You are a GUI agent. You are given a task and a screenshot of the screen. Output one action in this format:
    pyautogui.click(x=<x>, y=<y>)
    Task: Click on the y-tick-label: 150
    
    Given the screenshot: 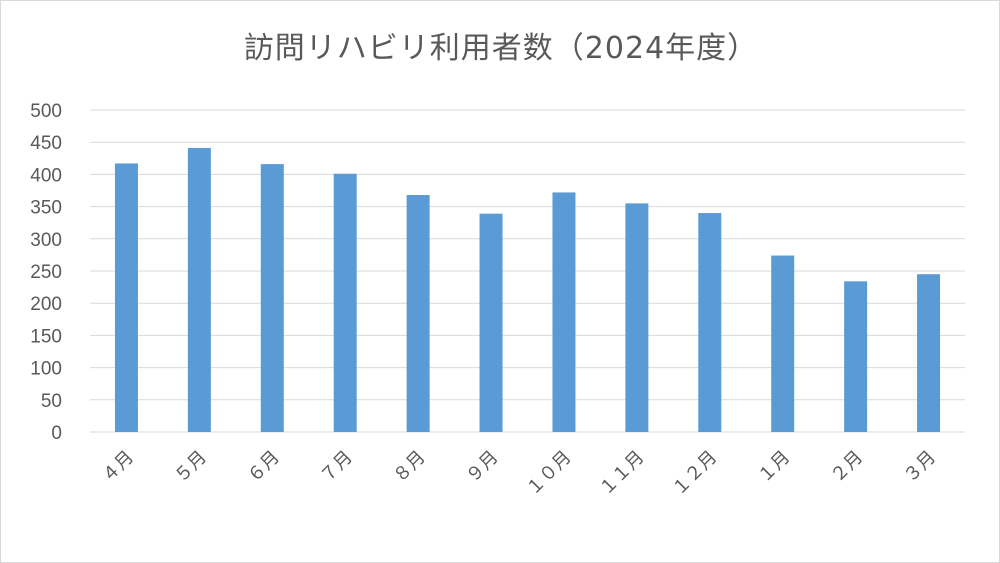 What is the action you would take?
    pyautogui.click(x=46, y=336)
    